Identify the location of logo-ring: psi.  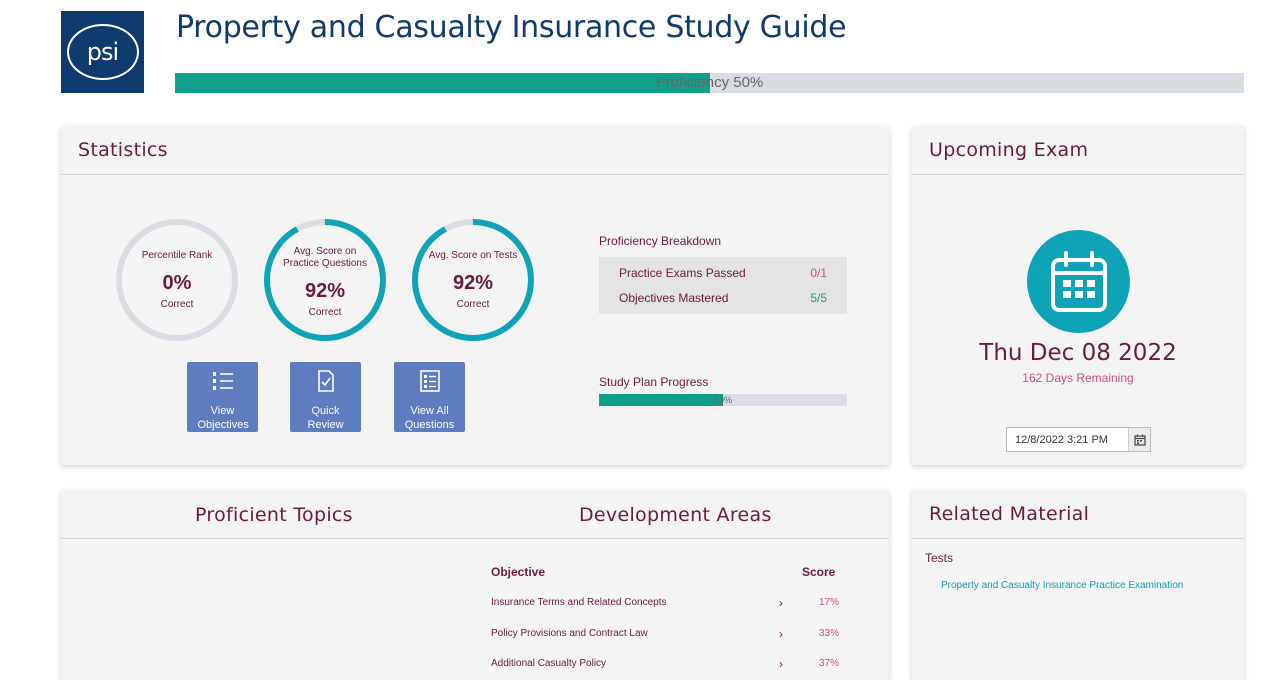
(102, 52).